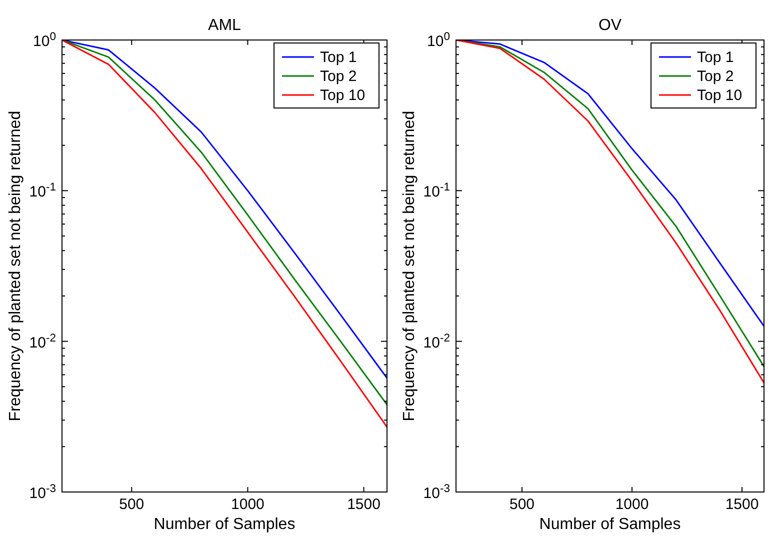 The width and height of the screenshot is (771, 546). Describe the element at coordinates (610, 25) in the screenshot. I see `chart-title: OV` at that location.